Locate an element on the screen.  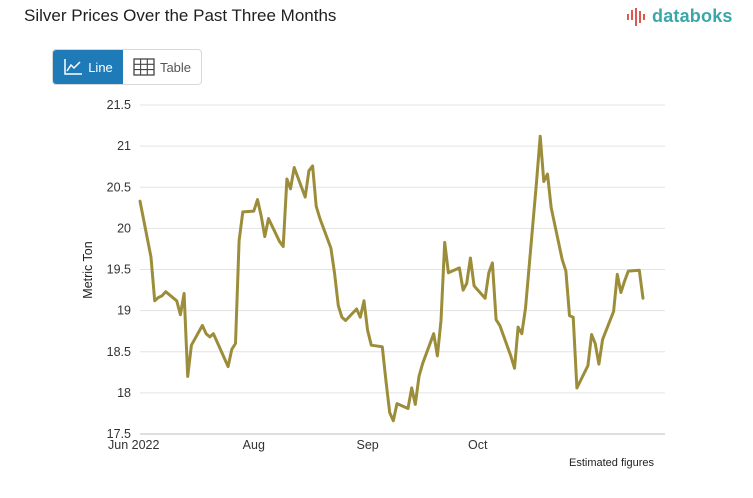
y-axis-title: Metric Ton is located at coordinates (88, 269).